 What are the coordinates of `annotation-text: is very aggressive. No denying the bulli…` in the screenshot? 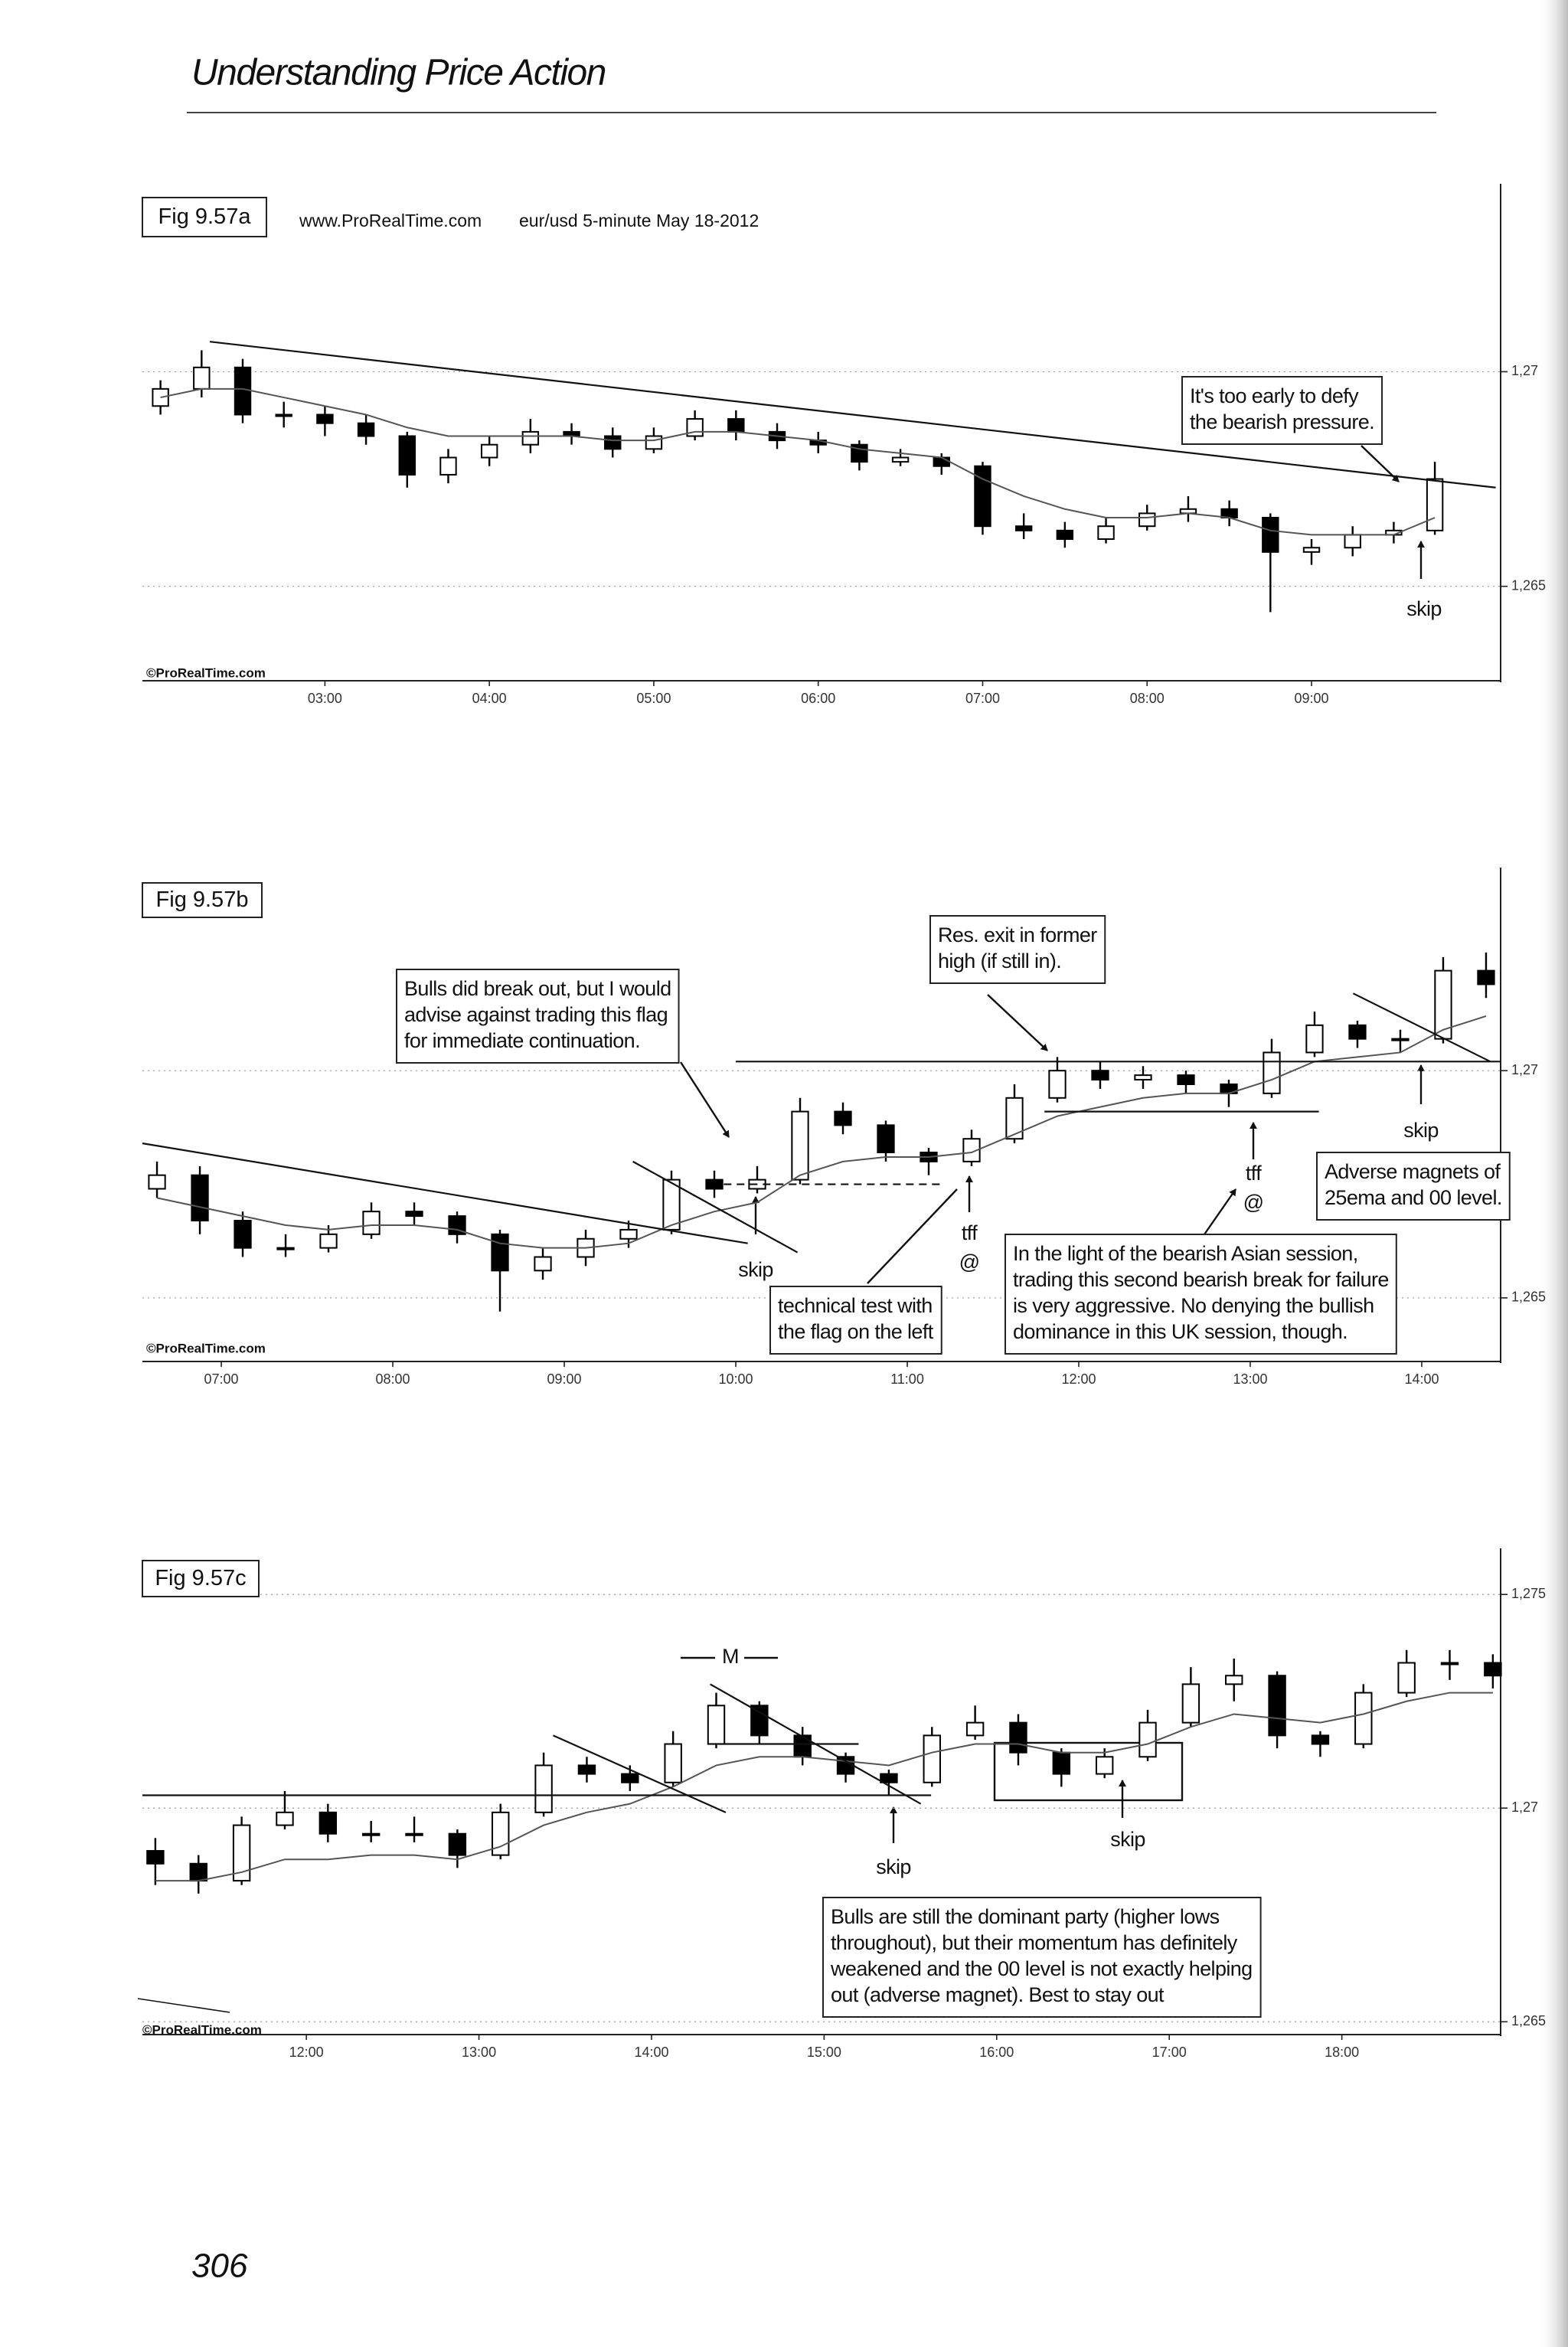 It's located at (1193, 1305).